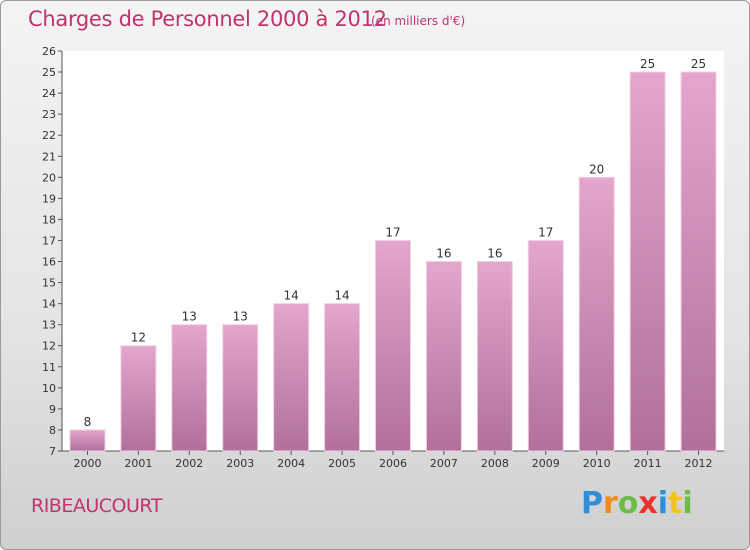  Describe the element at coordinates (49, 114) in the screenshot. I see `y-tick-label: 23` at that location.